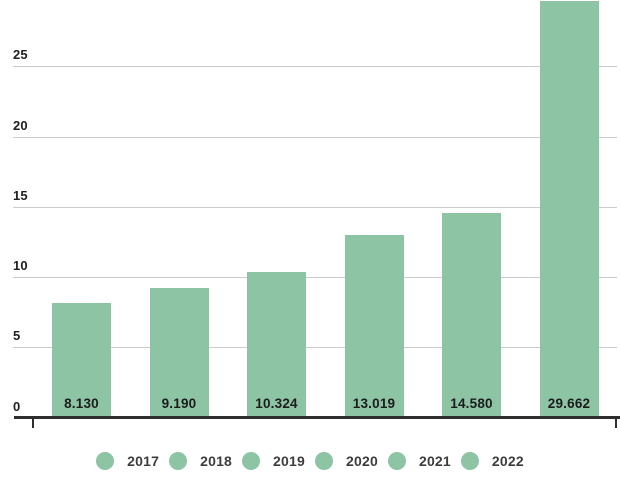 This screenshot has width=620, height=484. Describe the element at coordinates (276, 404) in the screenshot. I see `bar-value-label-2019: 10.324` at that location.